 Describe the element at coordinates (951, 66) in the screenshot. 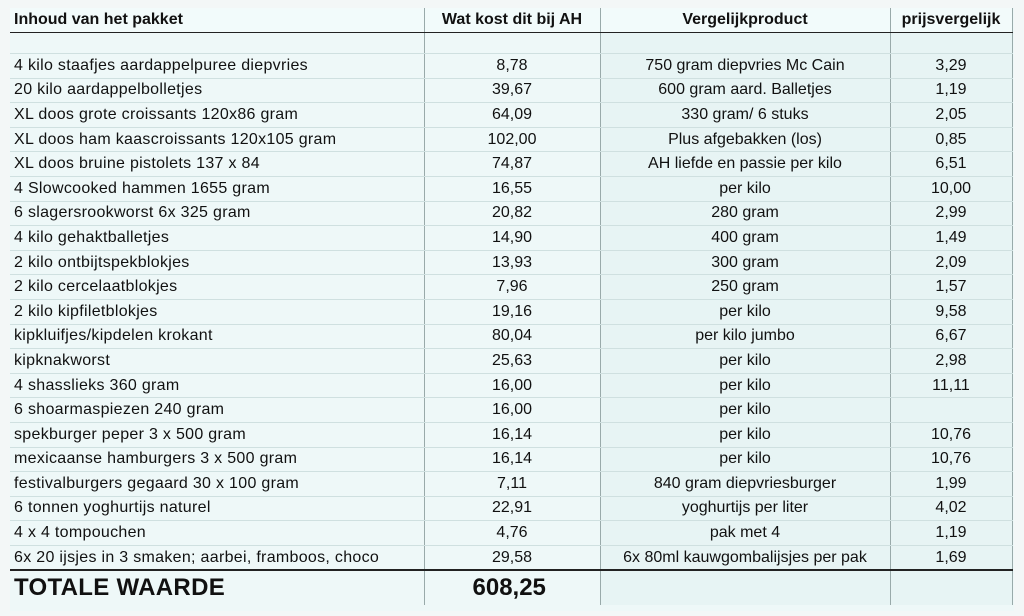

I see `cell-price-comparison: 3,29` at that location.